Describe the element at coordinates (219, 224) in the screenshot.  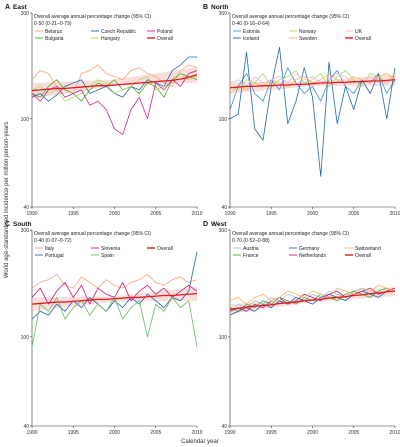
I see `panel-title: West` at that location.